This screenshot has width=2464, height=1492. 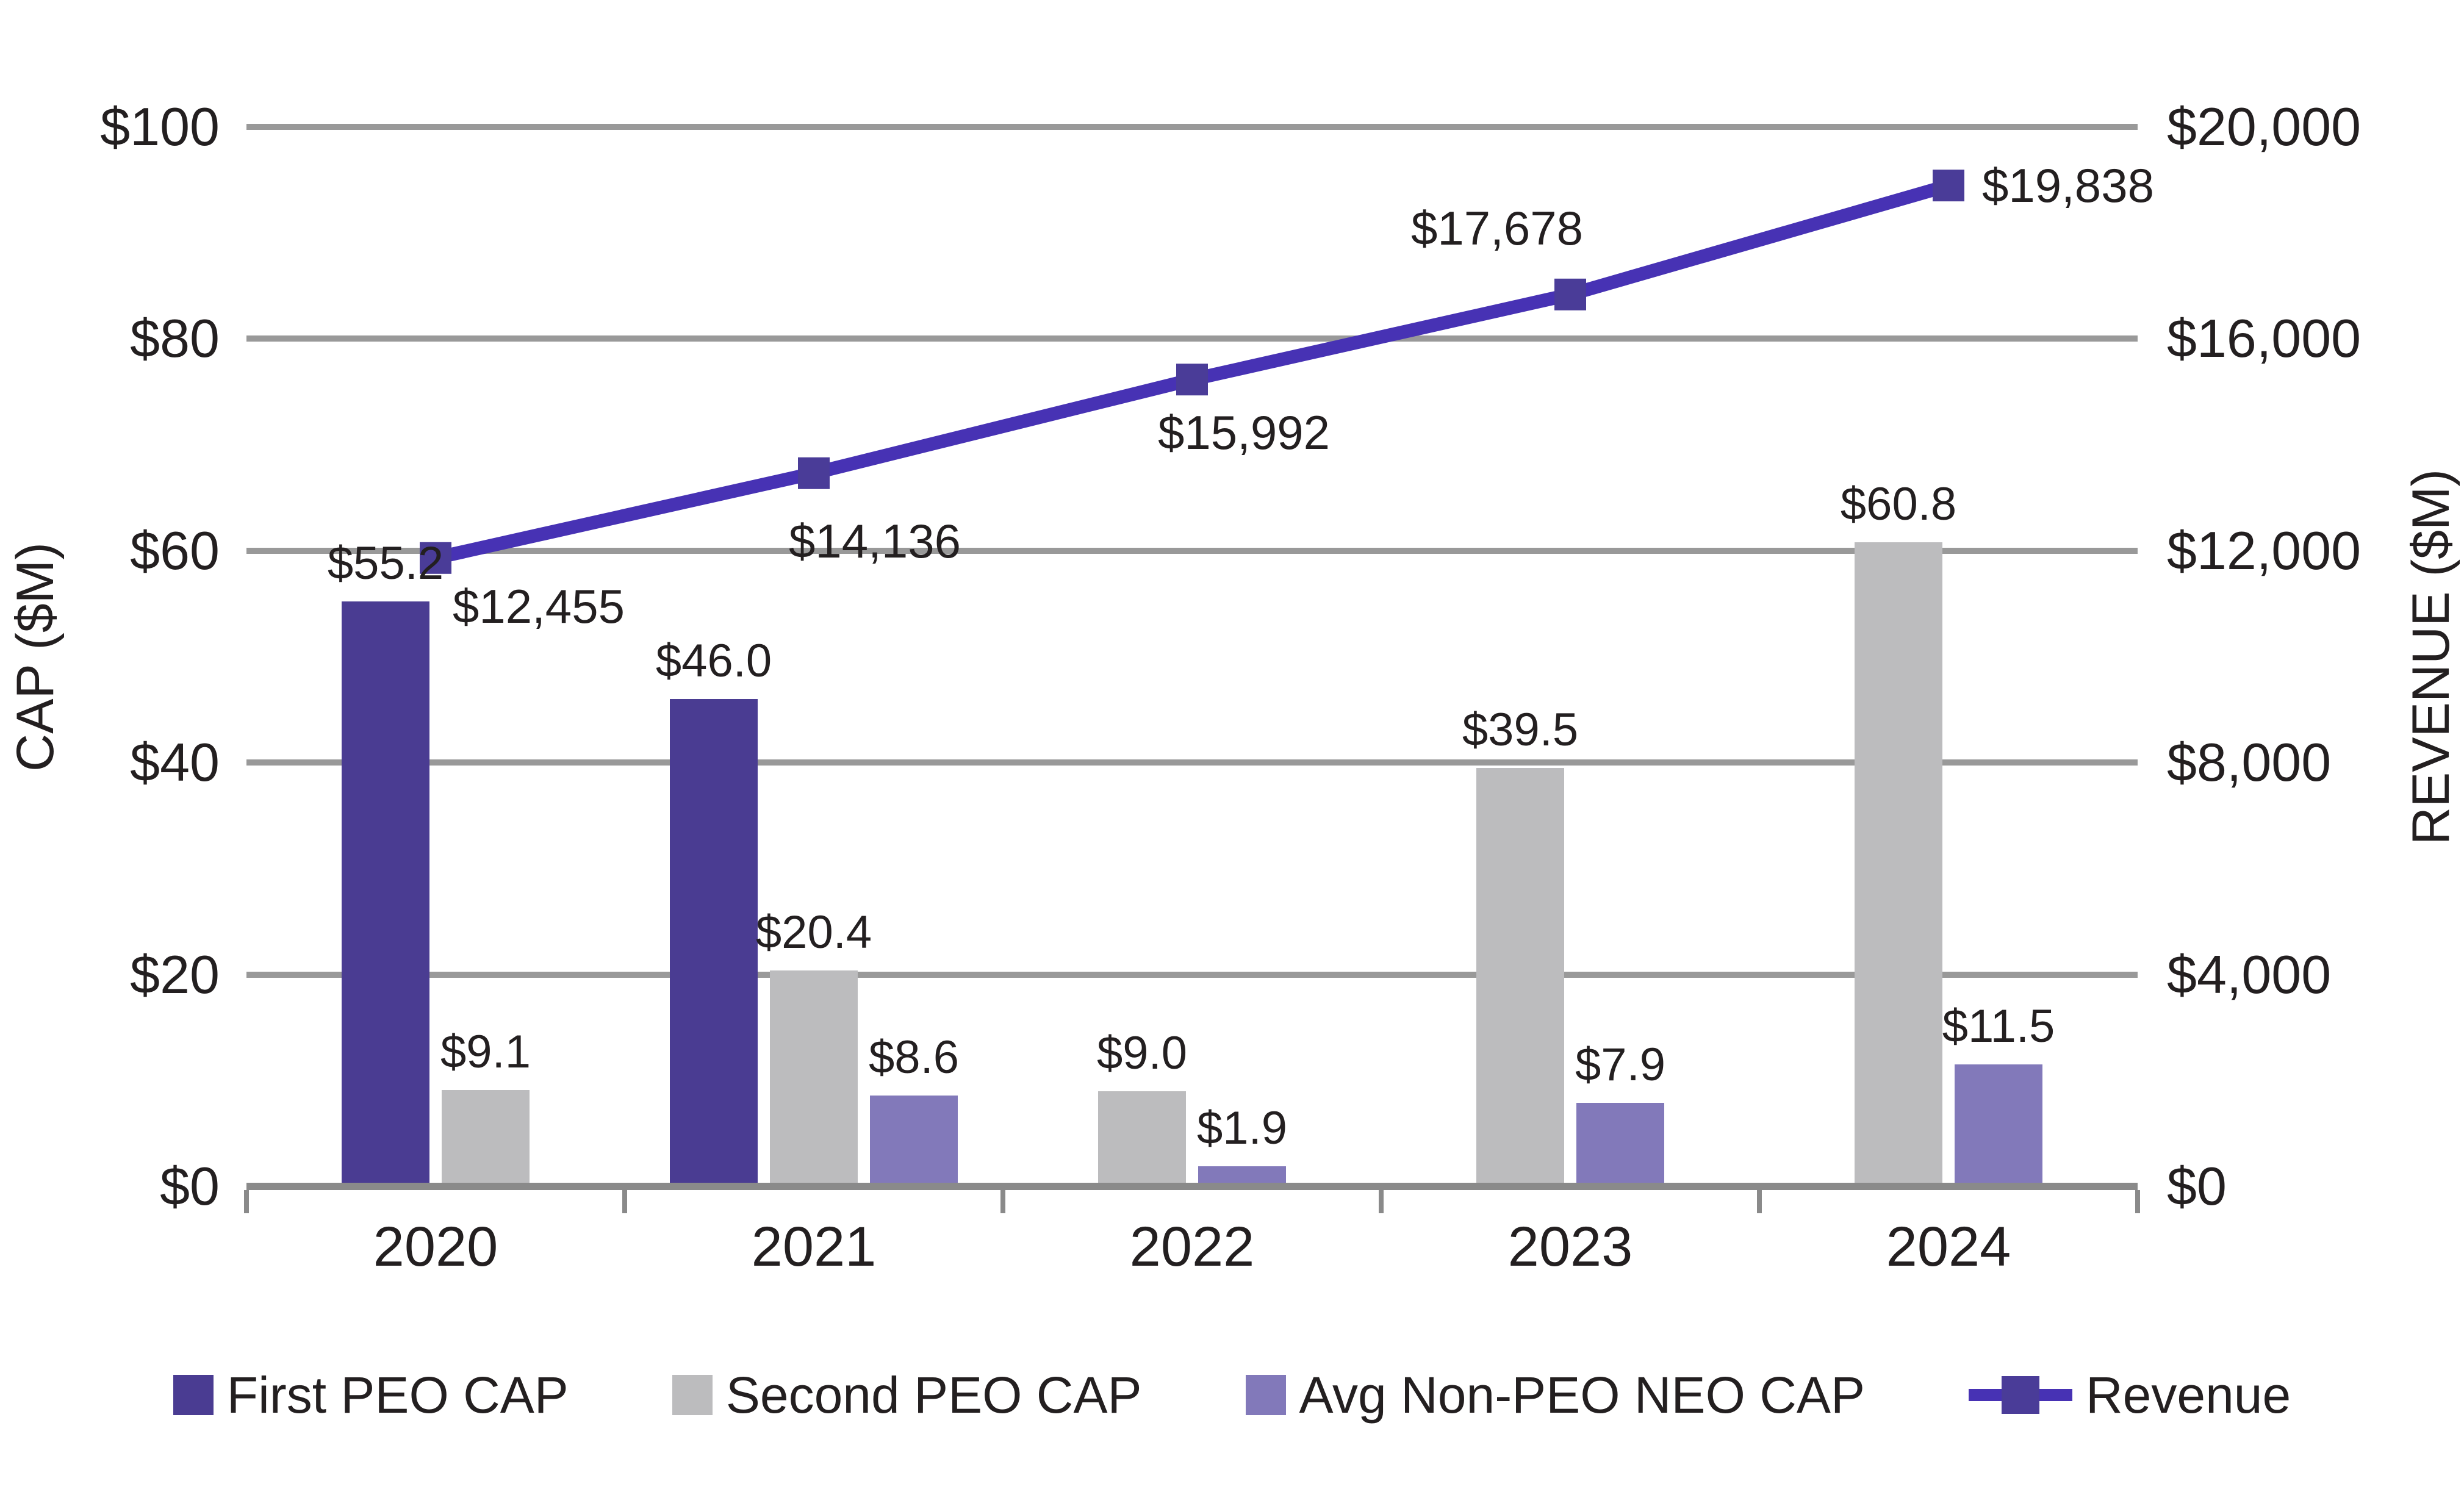 I want to click on legend-item-label: First PEO CAP, so click(x=397, y=1395).